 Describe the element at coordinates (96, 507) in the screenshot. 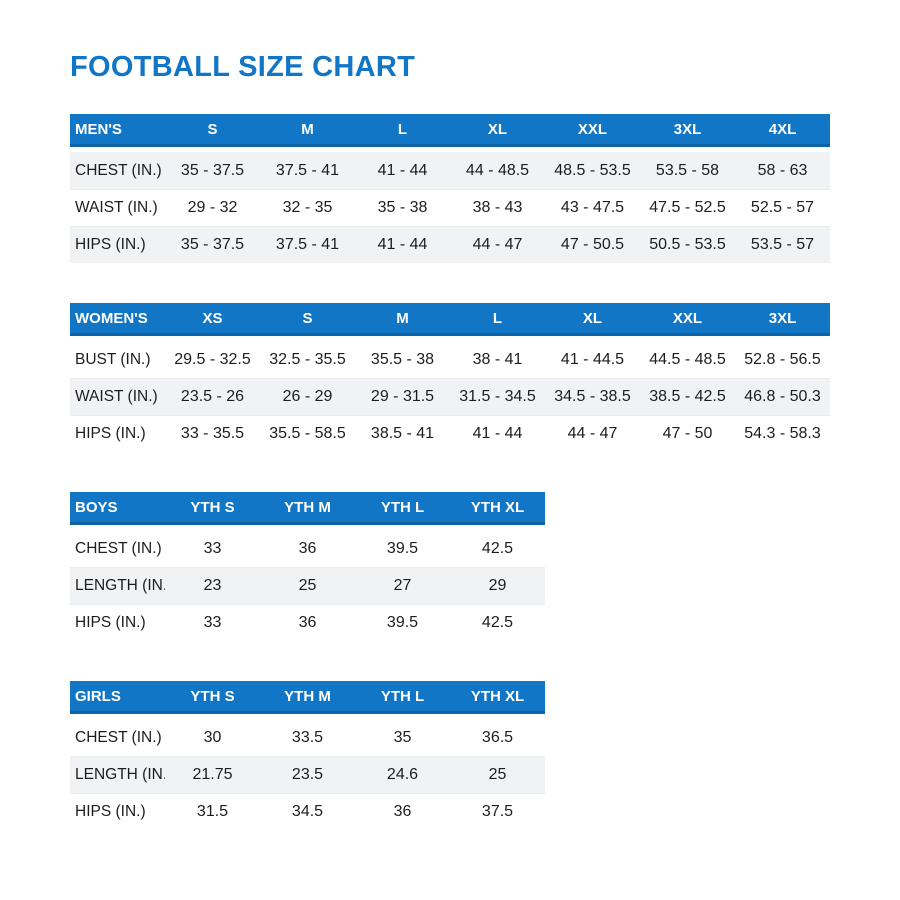

I see `table-title-cell: BOYS` at that location.